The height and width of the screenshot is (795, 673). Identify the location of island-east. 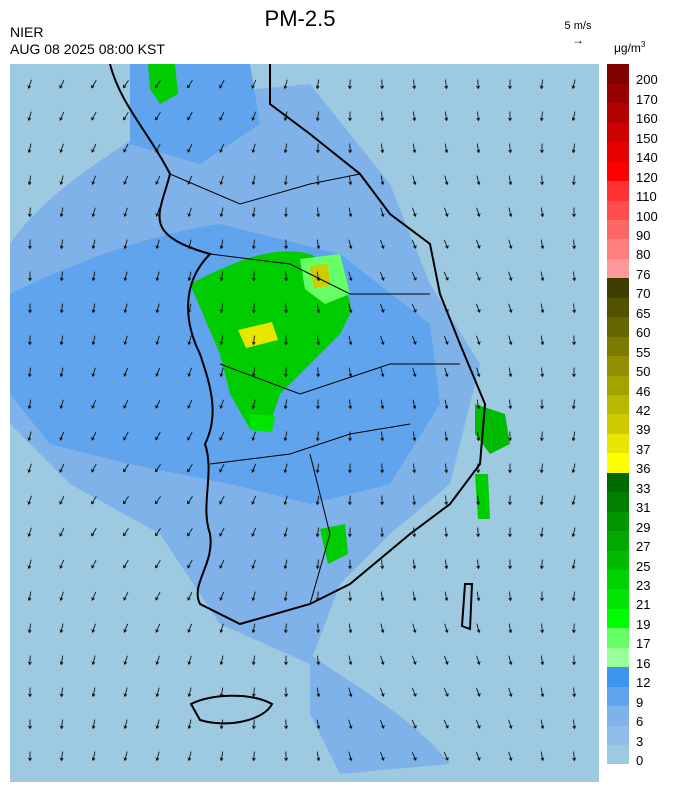
(467, 607).